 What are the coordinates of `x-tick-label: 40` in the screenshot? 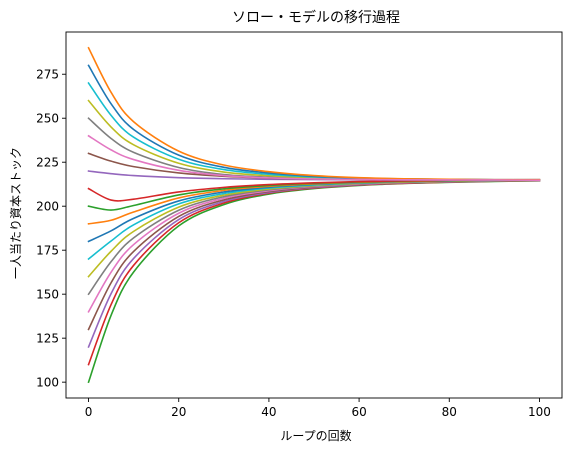 It's located at (268, 412).